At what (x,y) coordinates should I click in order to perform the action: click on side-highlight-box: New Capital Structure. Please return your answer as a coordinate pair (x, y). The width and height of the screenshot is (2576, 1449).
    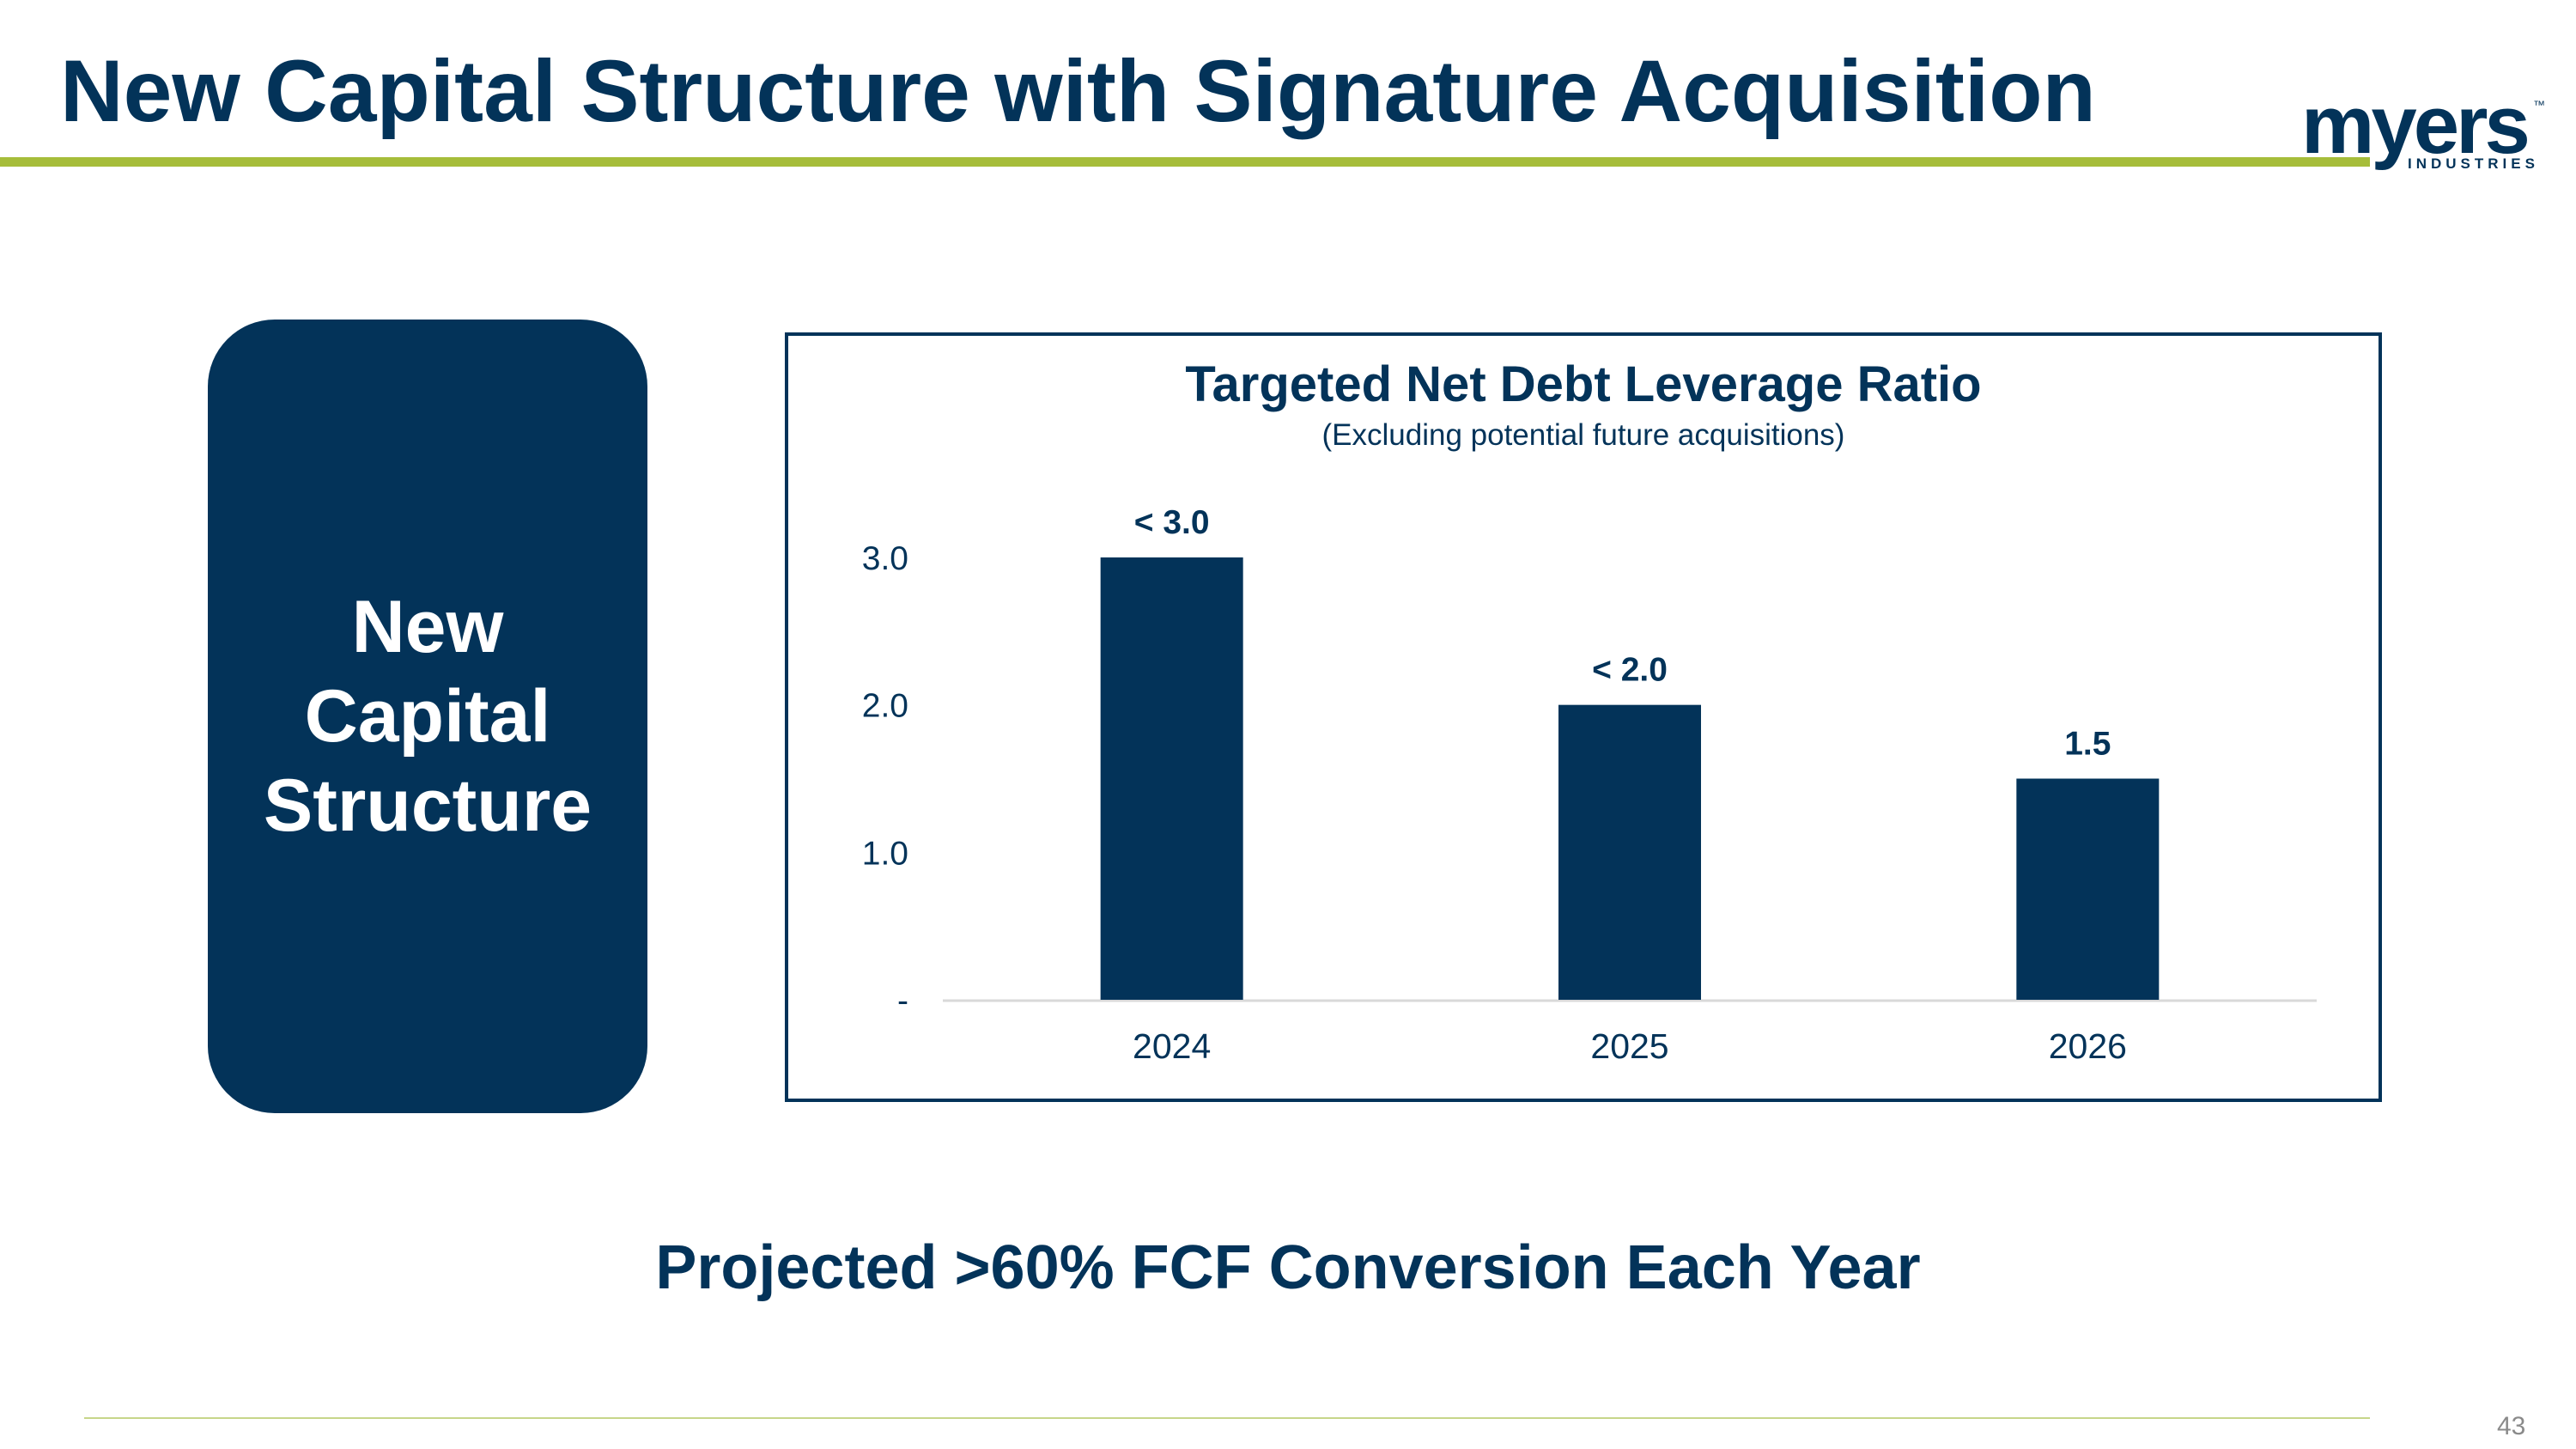
    Looking at the image, I should click on (428, 716).